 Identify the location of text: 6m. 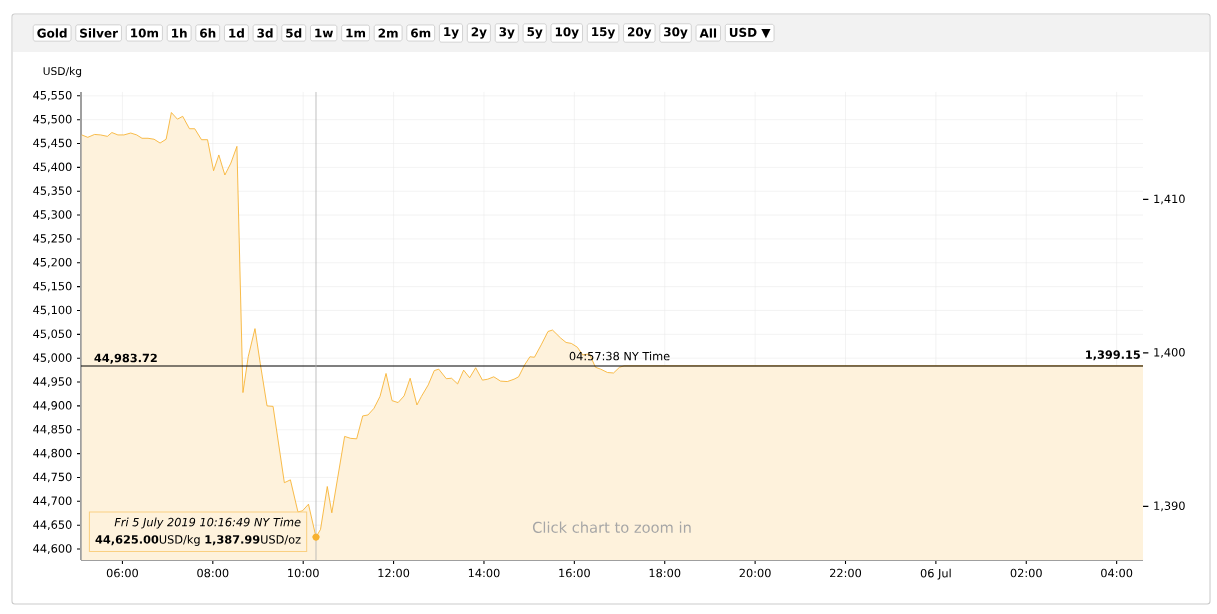
(421, 33).